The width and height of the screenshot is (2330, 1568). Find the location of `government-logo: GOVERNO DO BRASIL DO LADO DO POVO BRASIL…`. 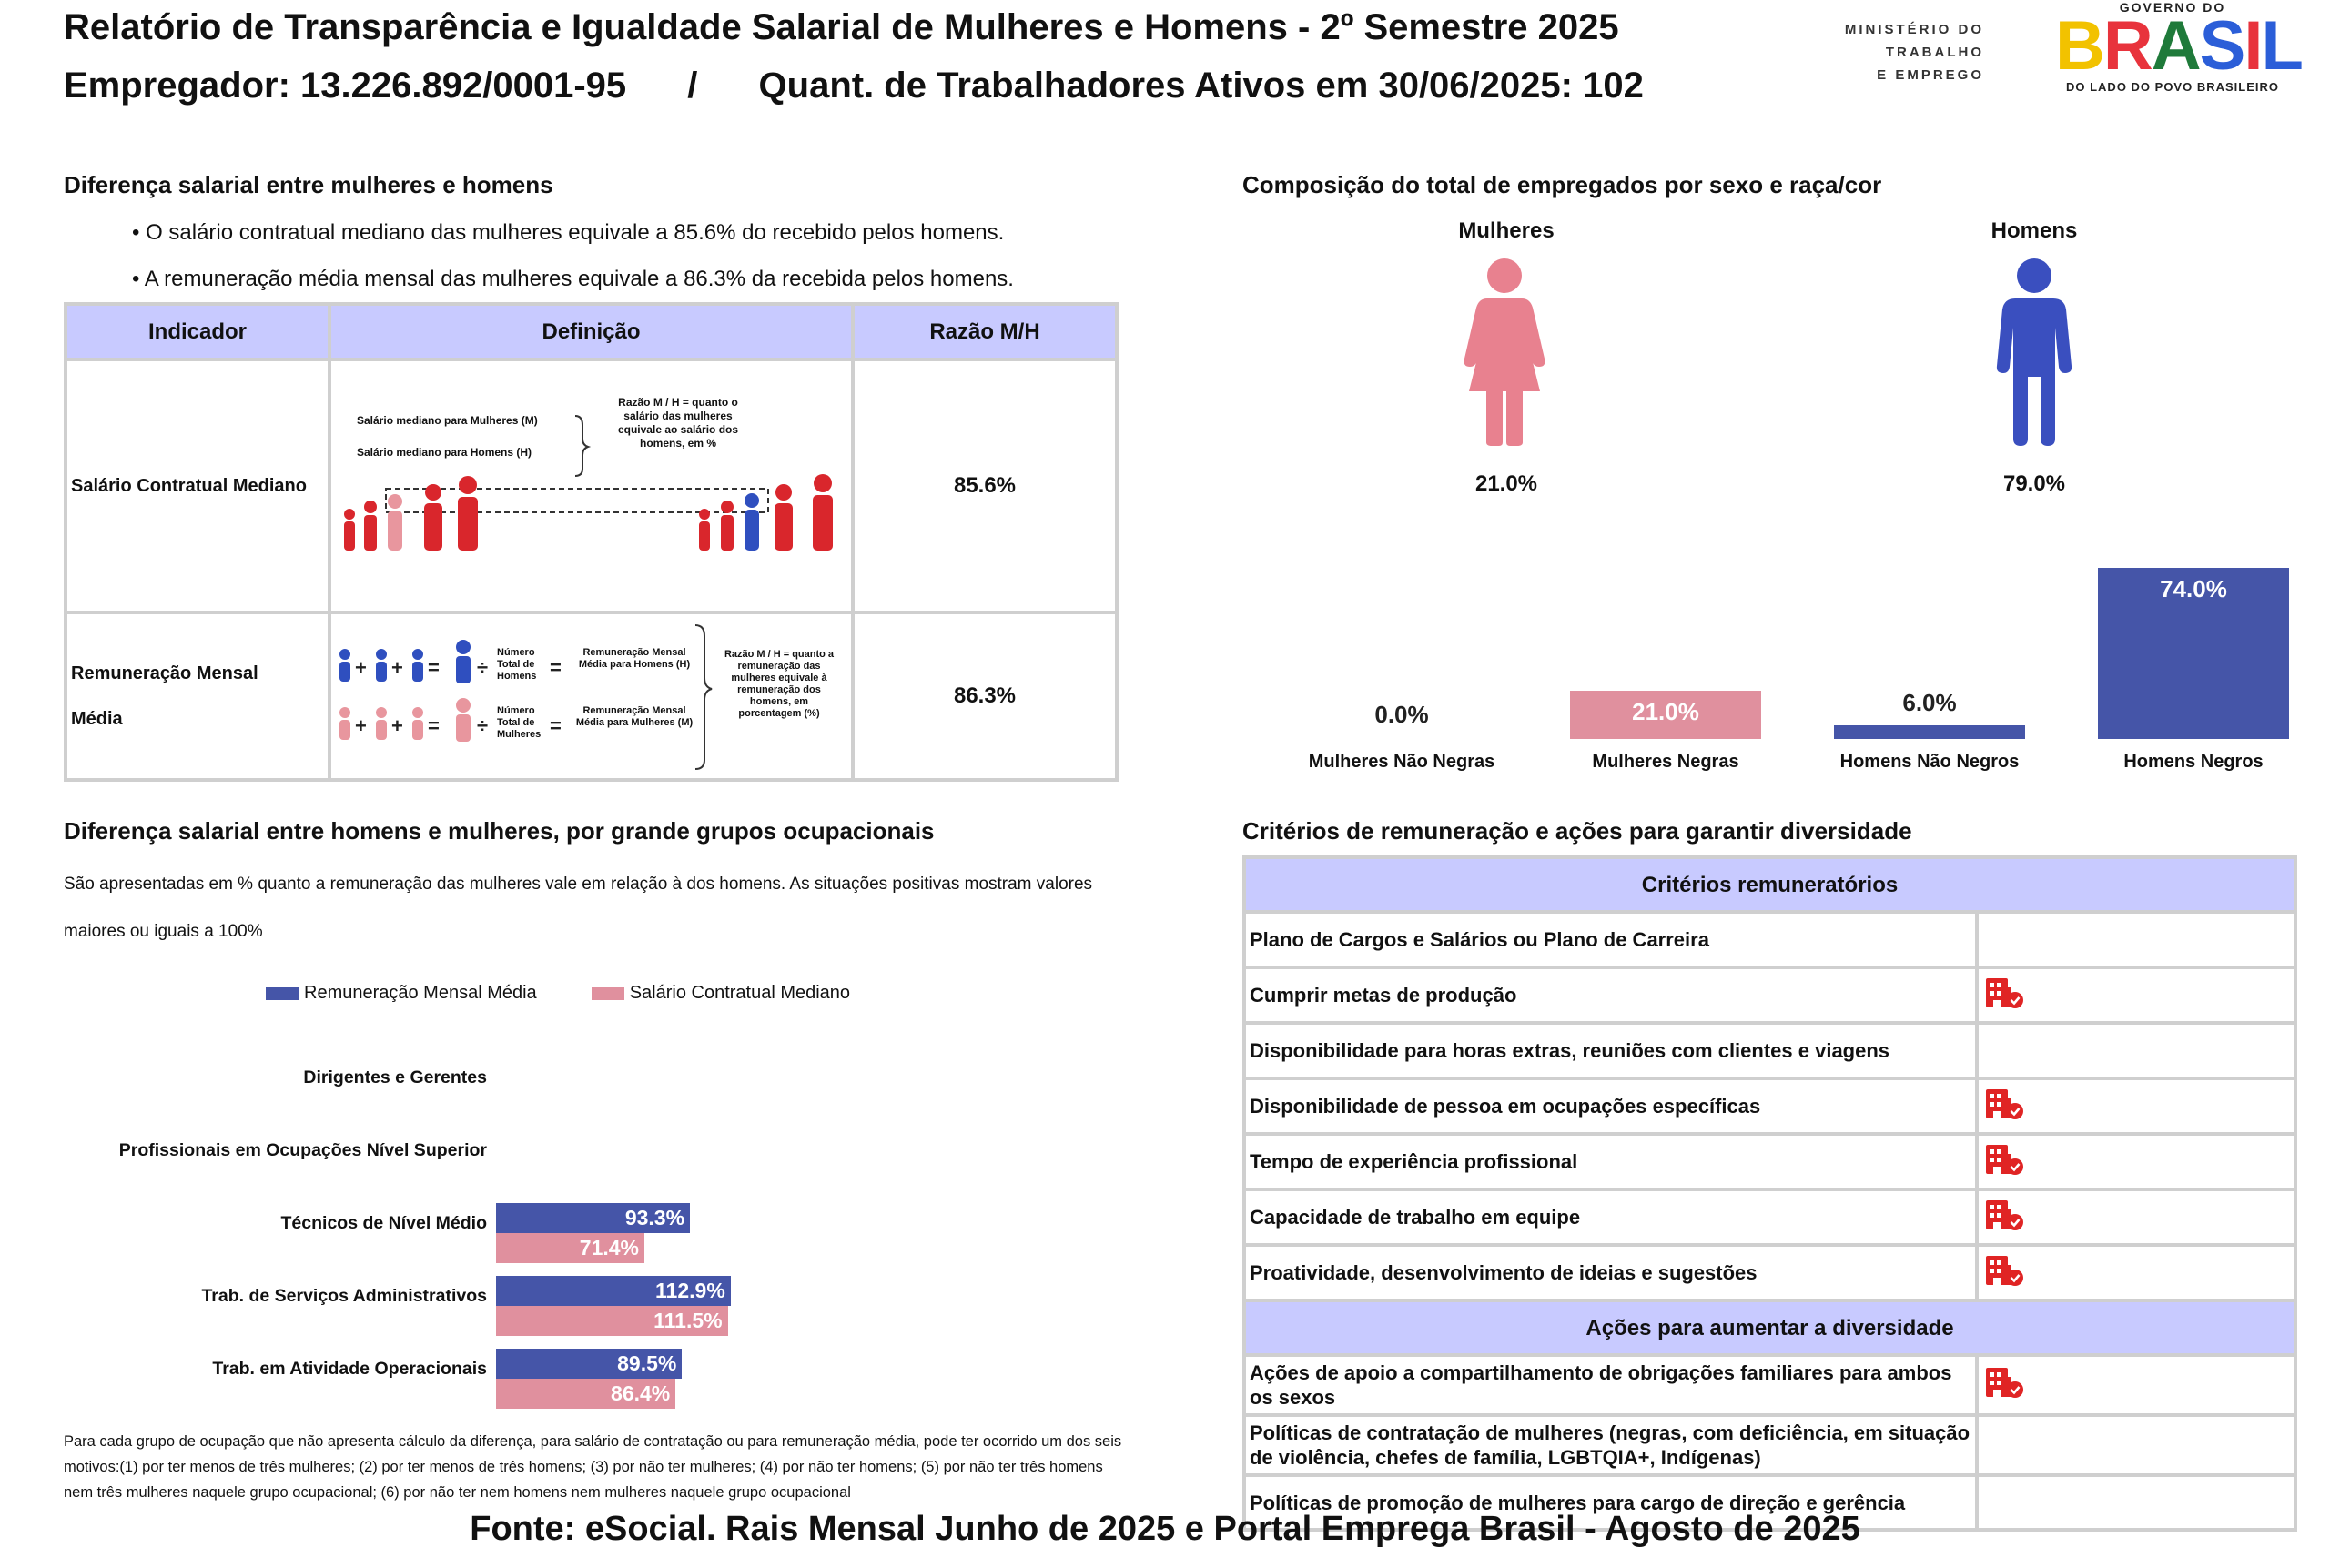

government-logo: GOVERNO DO BRASIL DO LADO DO POVO BRASIL… is located at coordinates (2179, 53).